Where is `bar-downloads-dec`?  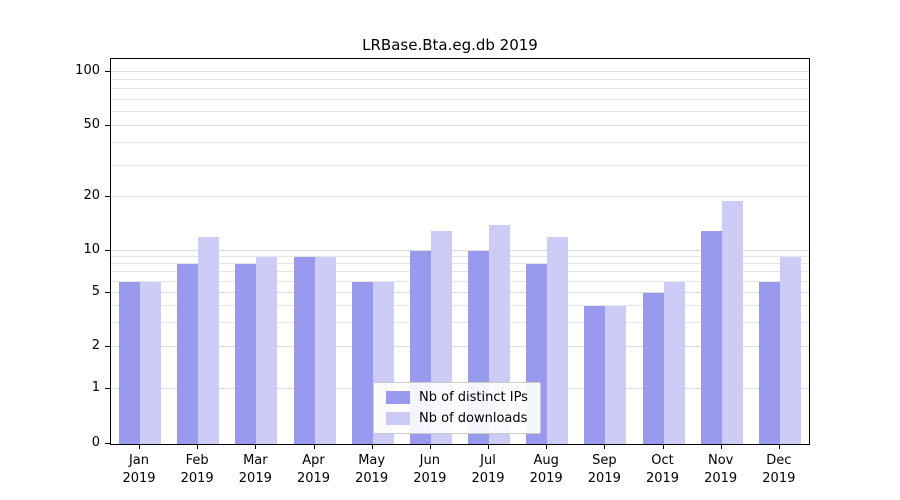 bar-downloads-dec is located at coordinates (790, 350).